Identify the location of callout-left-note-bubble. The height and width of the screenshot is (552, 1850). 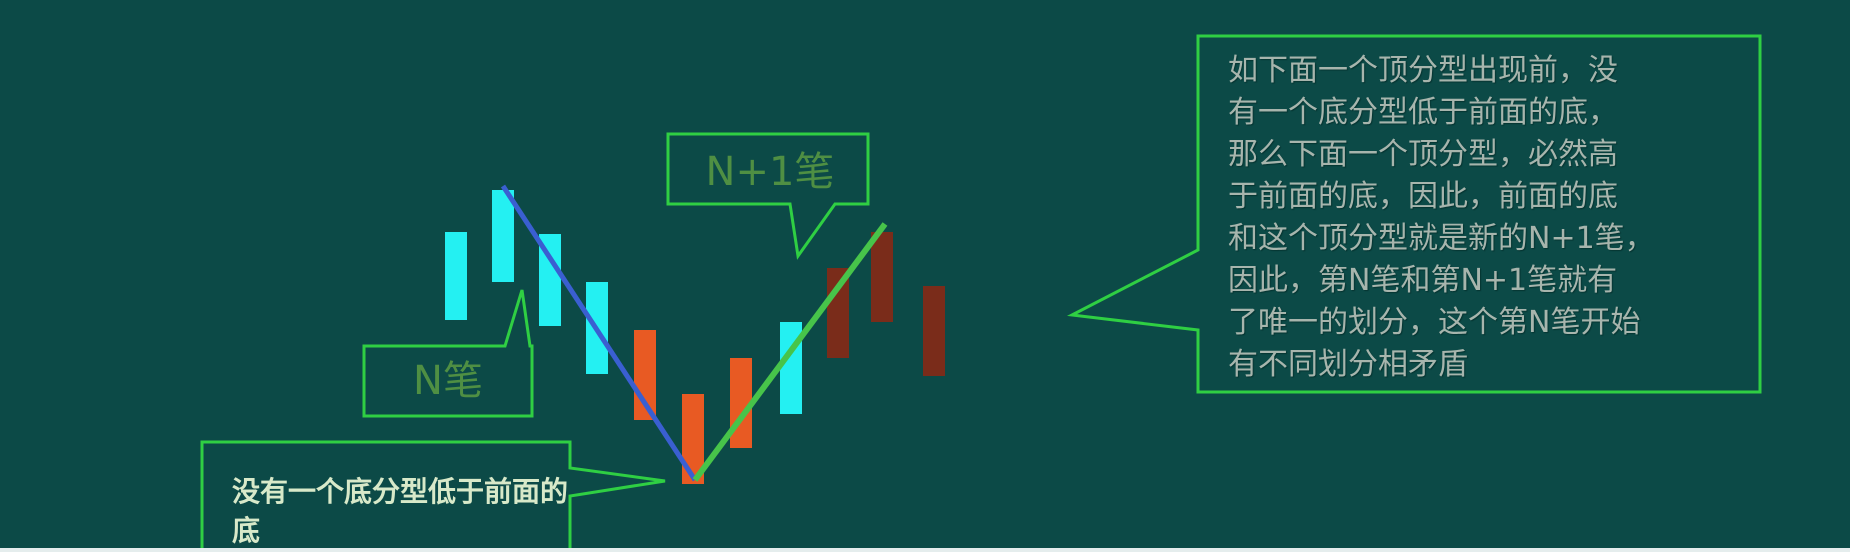
(433, 496).